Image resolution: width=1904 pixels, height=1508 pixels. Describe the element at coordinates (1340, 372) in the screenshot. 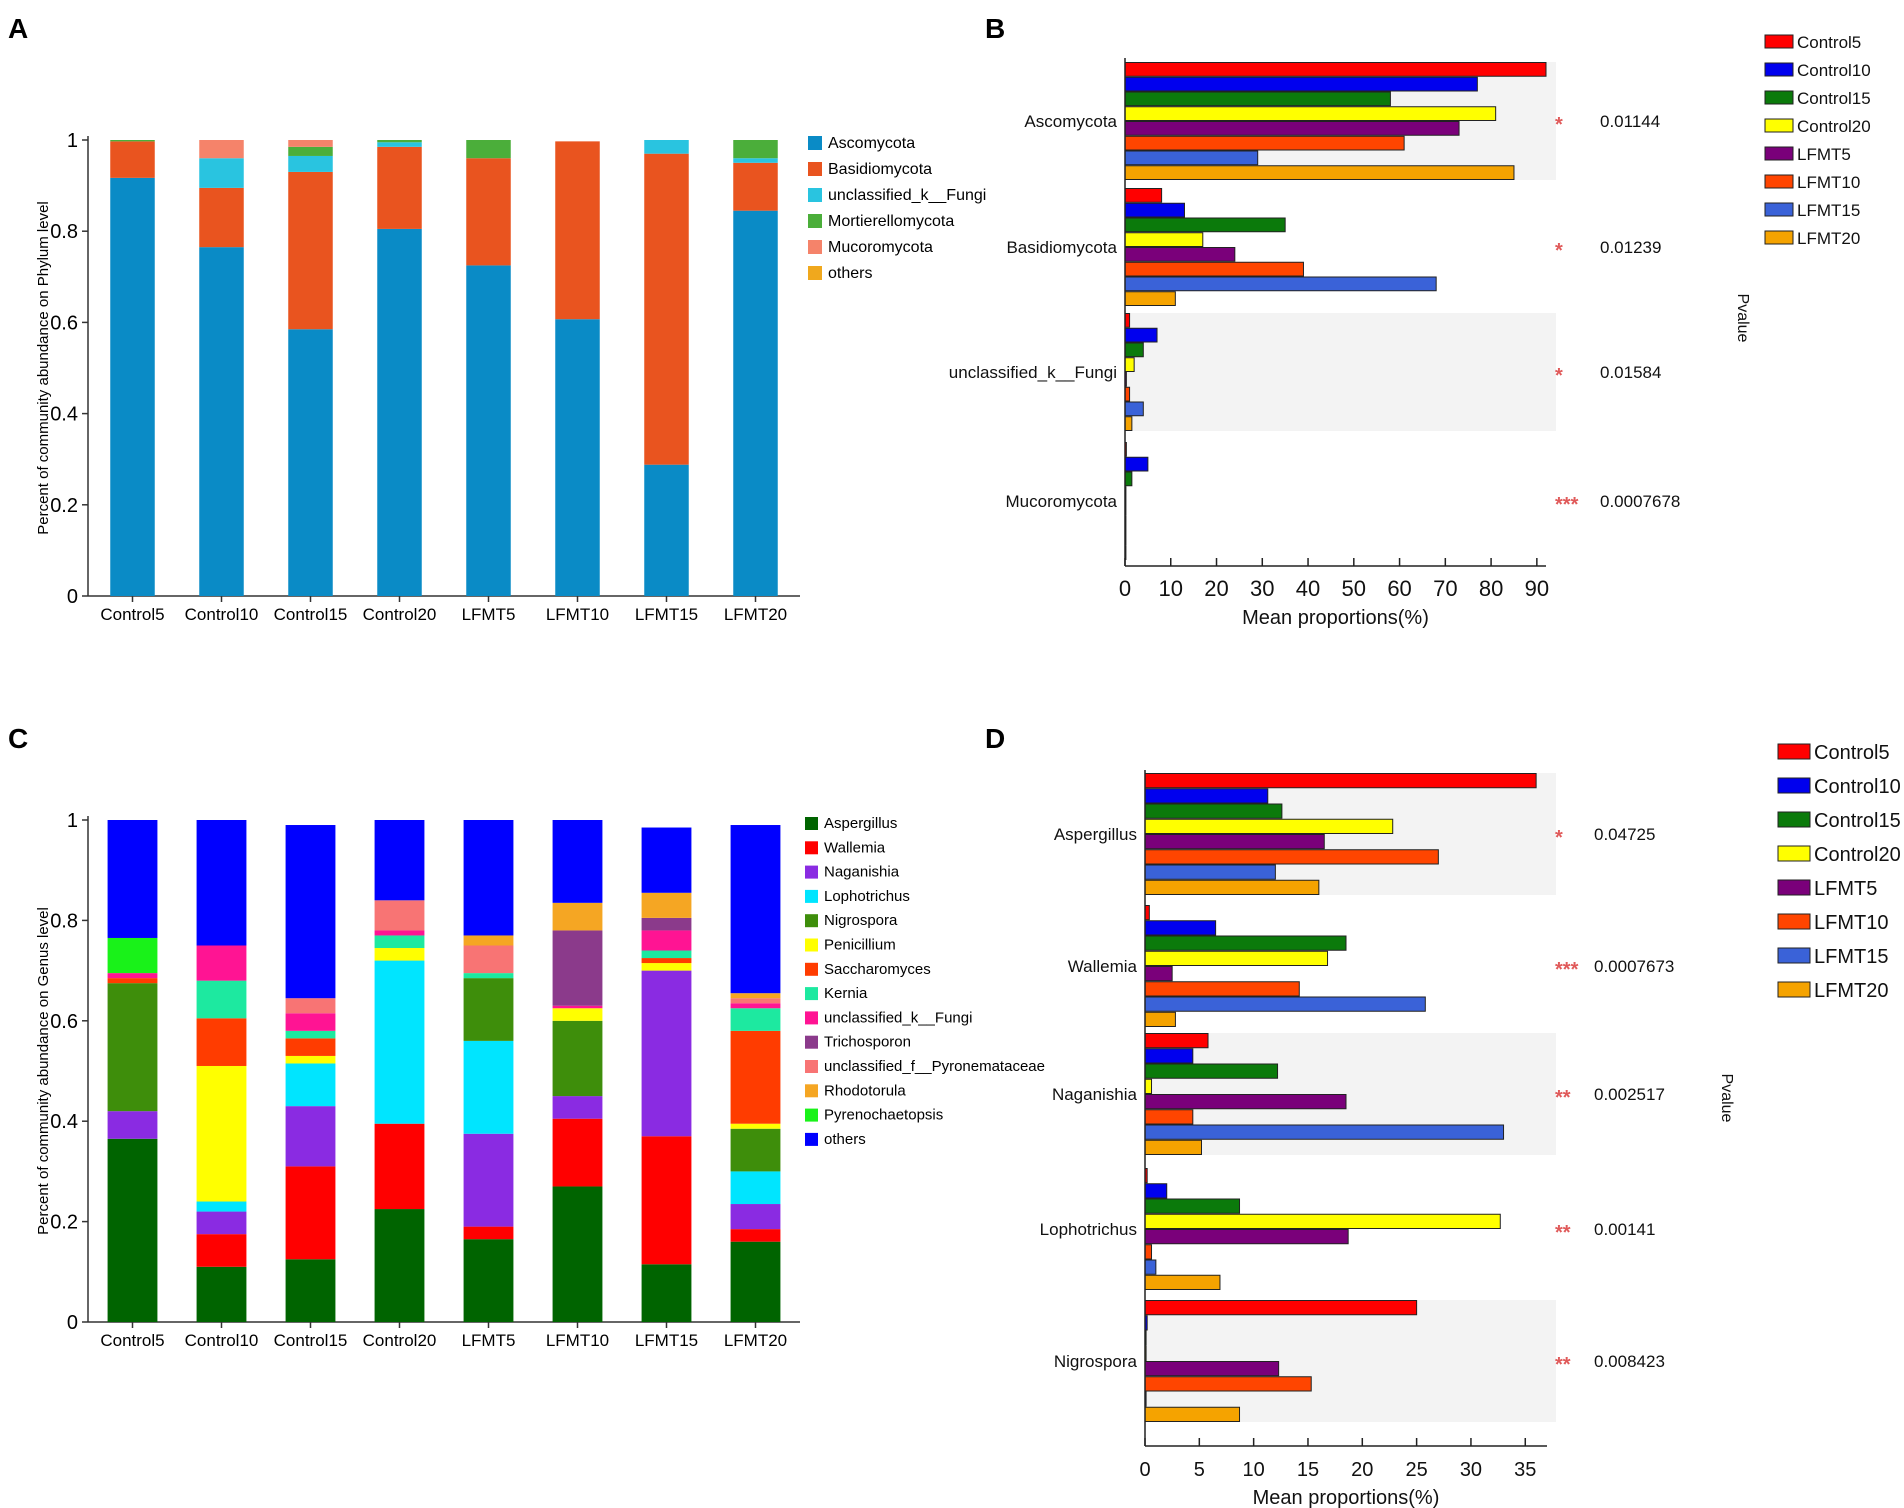

I see `group-background` at that location.